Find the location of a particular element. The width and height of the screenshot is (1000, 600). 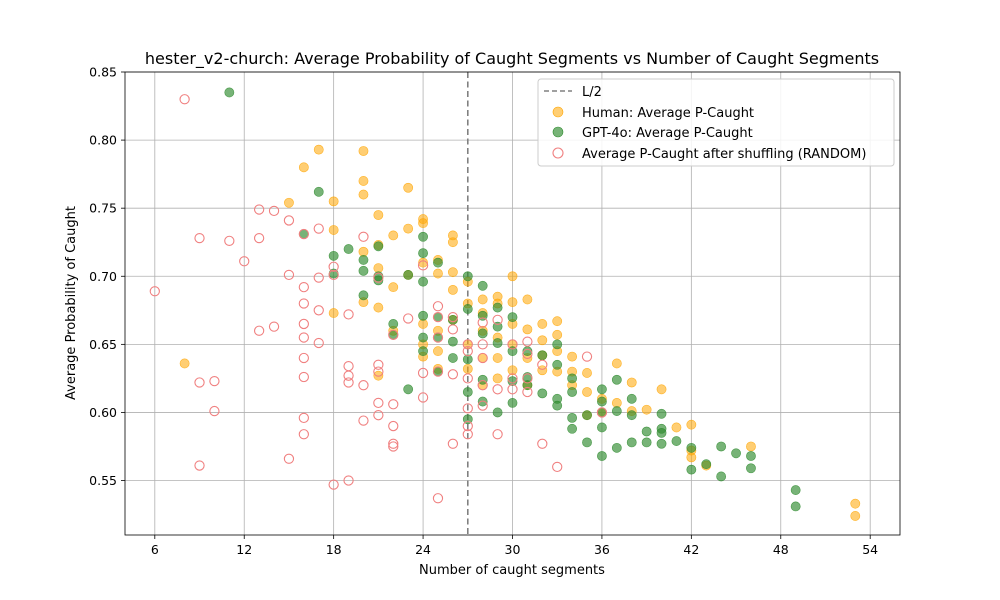

x-axis-label: Number of caught segments is located at coordinates (512, 570).